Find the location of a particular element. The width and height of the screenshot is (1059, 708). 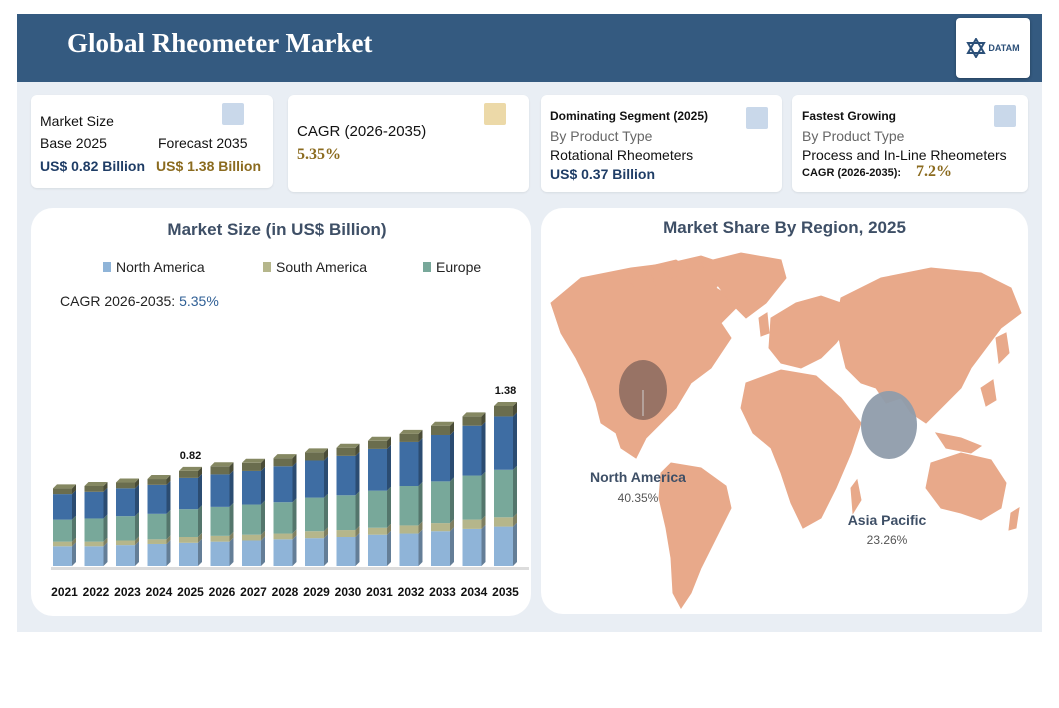

fastest-heading: Fastest Growing is located at coordinates (849, 116).